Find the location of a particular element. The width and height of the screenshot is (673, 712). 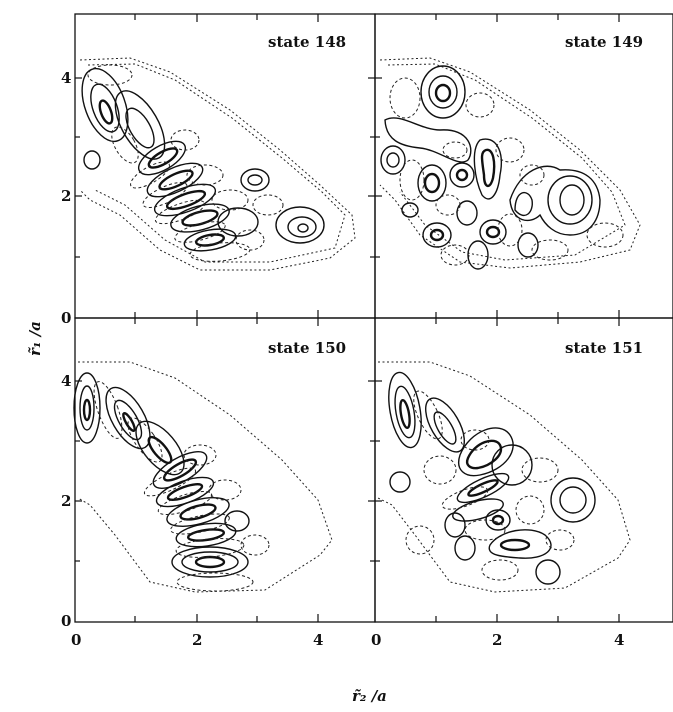

panel-label-151: state 151 is located at coordinates (604, 348).